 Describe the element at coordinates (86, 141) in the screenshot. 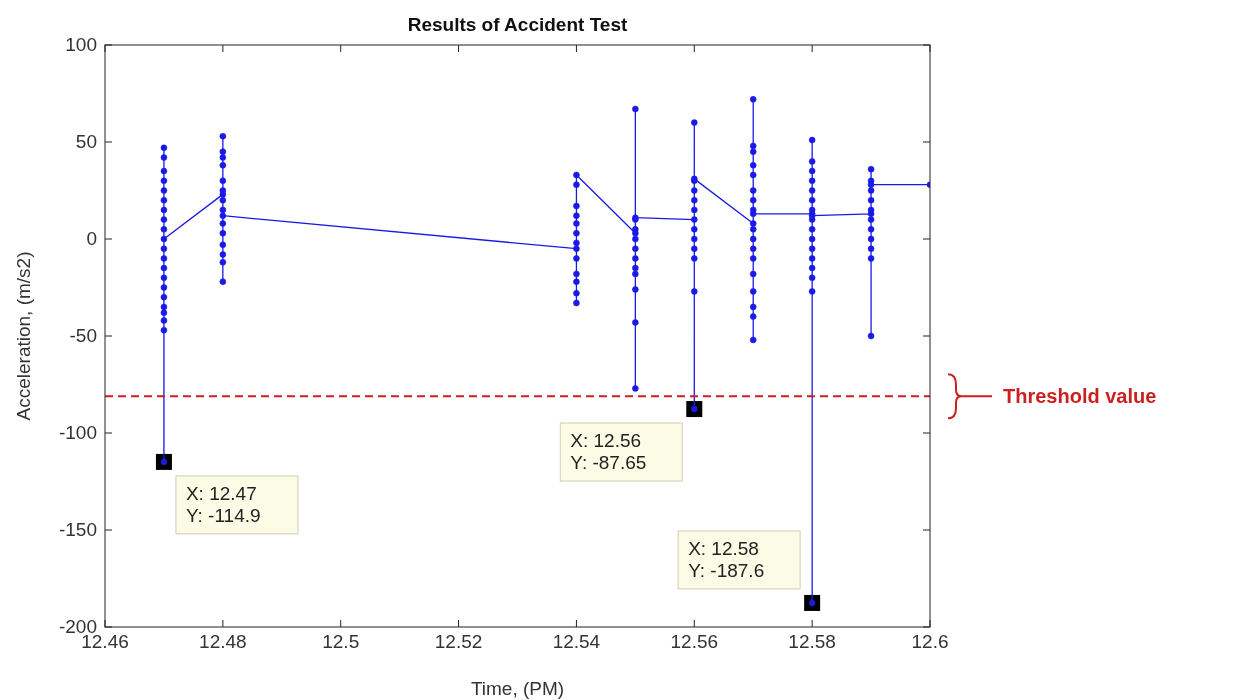

I see `y-tick-label: 50` at that location.